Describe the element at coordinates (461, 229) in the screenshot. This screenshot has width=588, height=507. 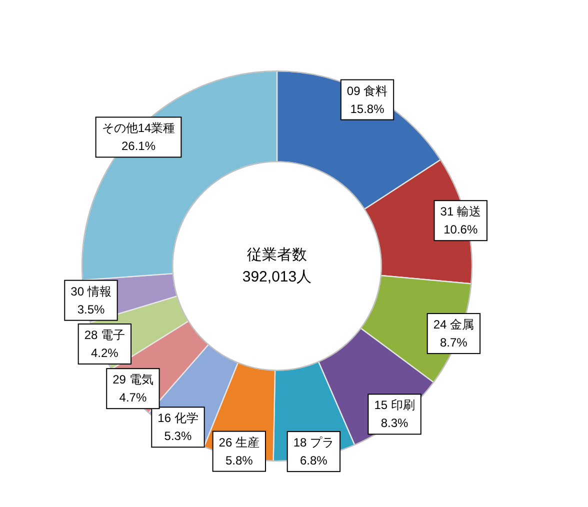
I see `data-label: 10.6%` at that location.